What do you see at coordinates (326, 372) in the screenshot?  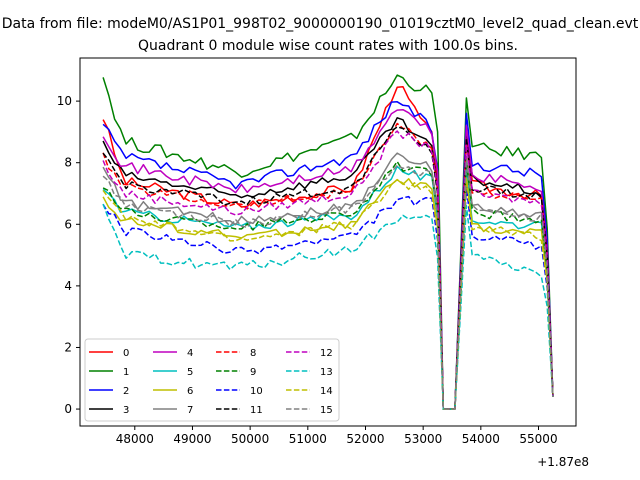 I see `legend-label-13: 13` at bounding box center [326, 372].